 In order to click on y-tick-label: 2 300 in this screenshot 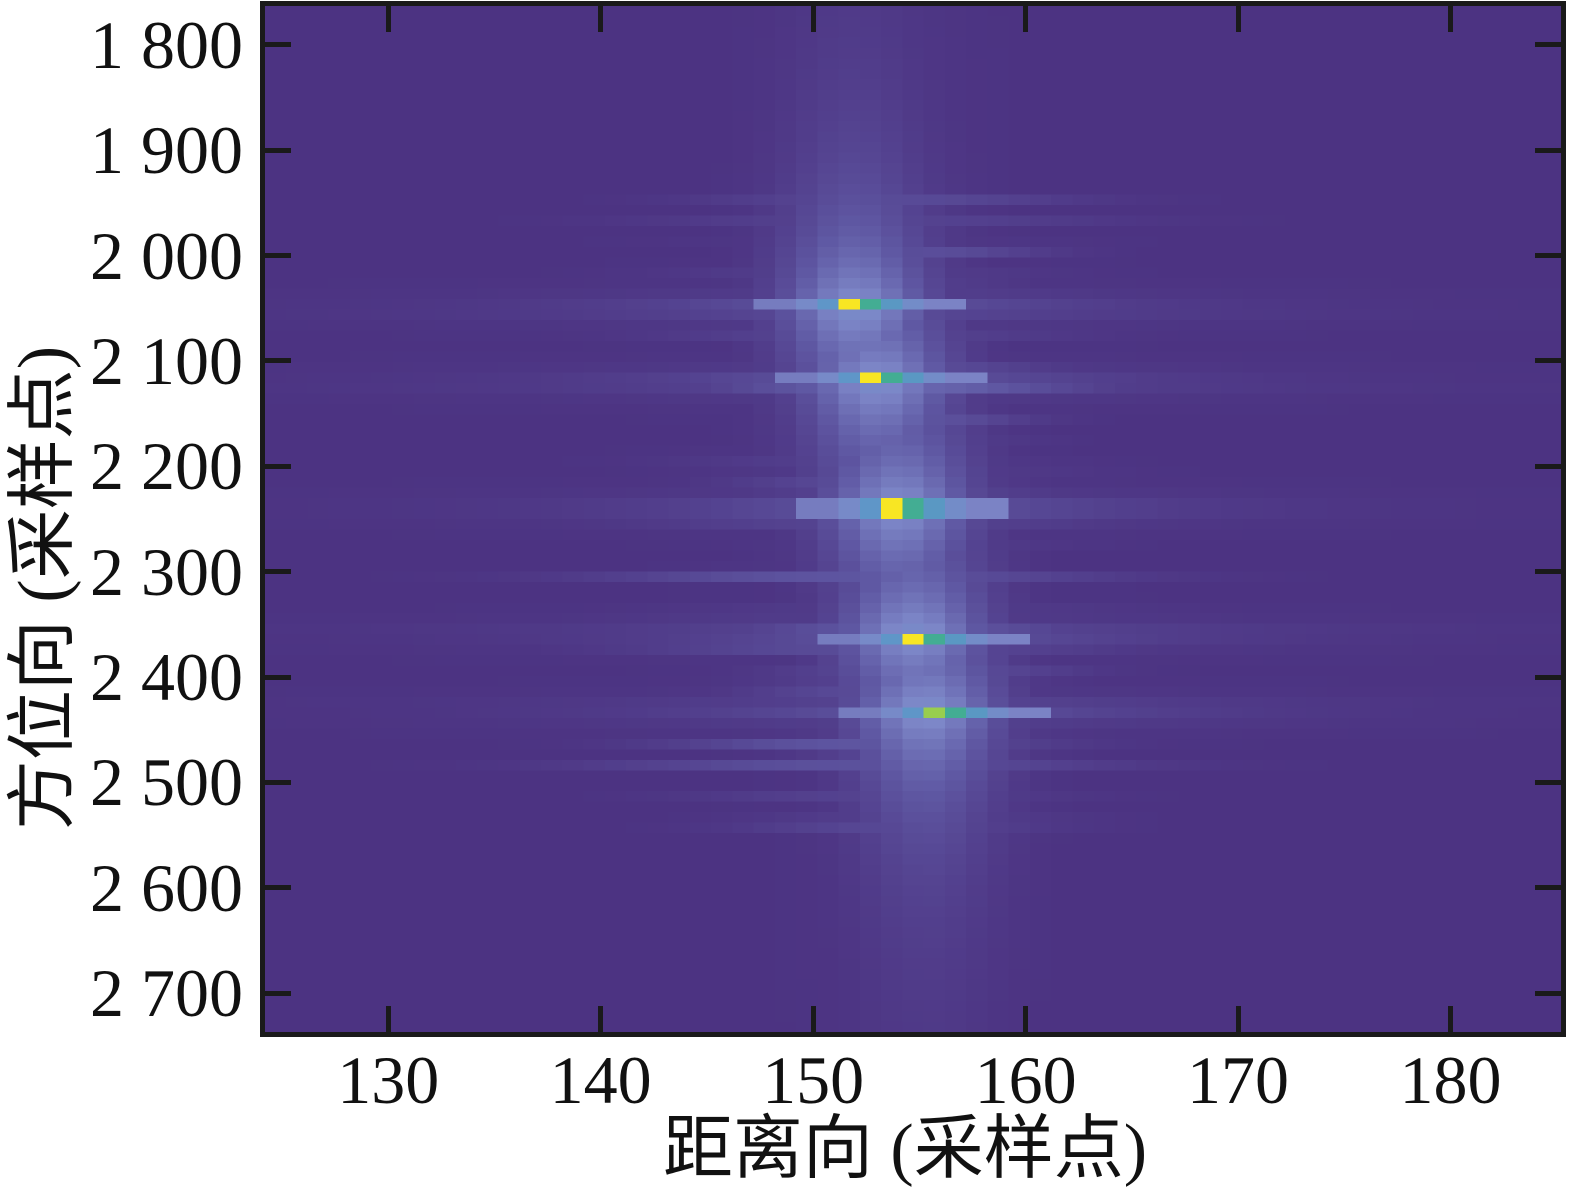, I will do `click(166, 571)`.